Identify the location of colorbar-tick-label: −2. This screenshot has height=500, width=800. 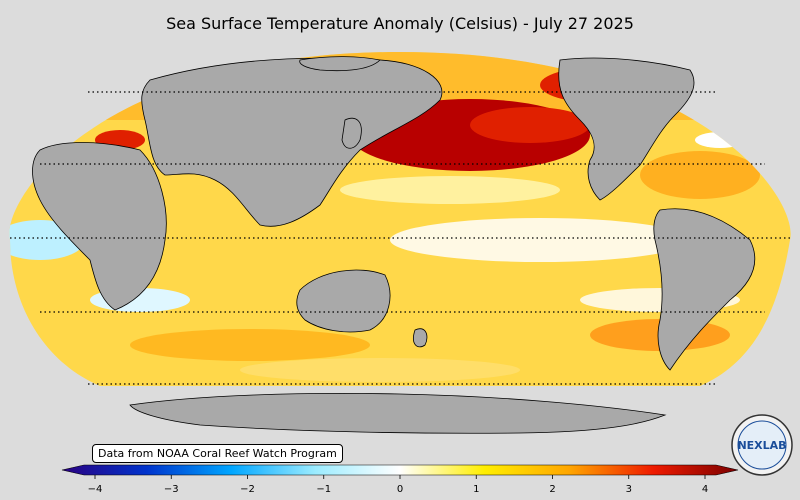
(247, 489).